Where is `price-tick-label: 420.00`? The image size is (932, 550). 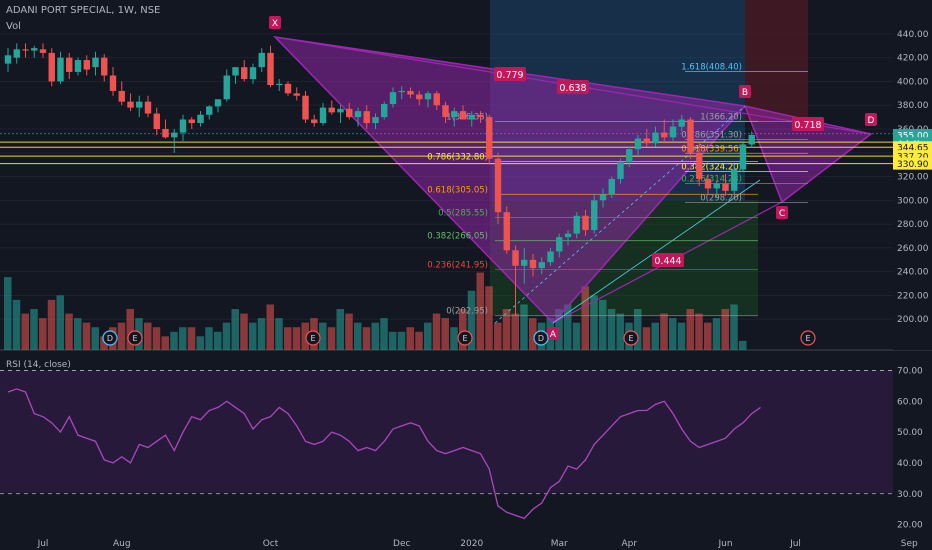
price-tick-label: 420.00 is located at coordinates (913, 59).